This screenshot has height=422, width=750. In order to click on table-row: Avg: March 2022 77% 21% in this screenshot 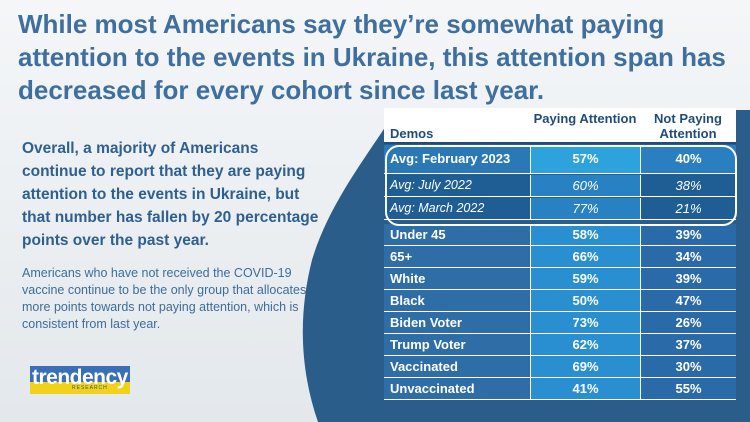, I will do `click(560, 209)`.